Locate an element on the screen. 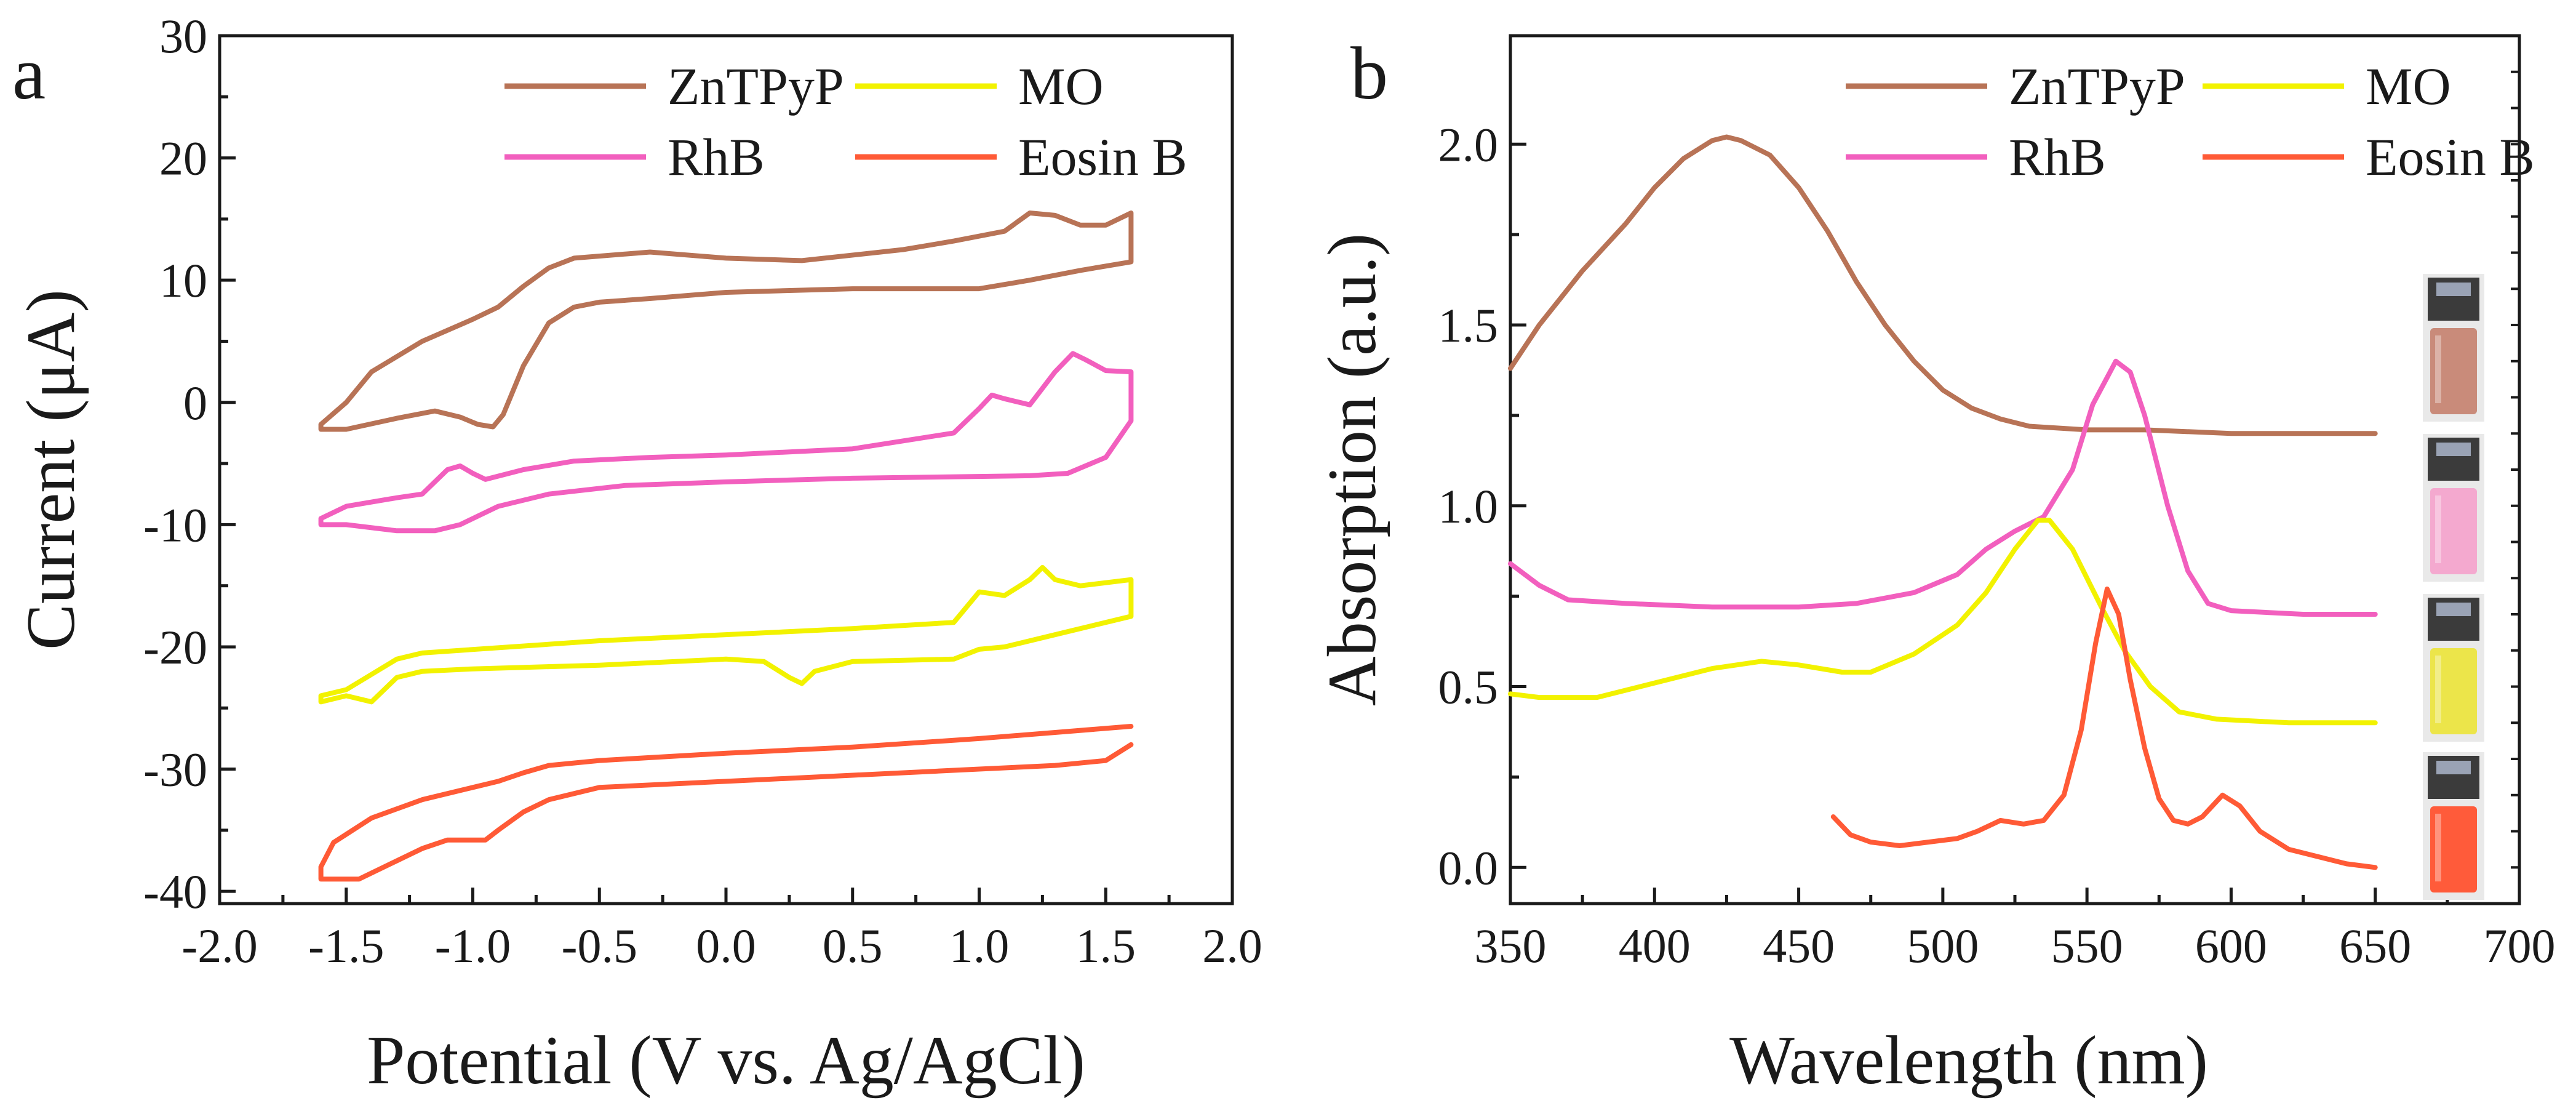  panel-b-x-axis-label: Wavelength (nm) is located at coordinates (1968, 1060).